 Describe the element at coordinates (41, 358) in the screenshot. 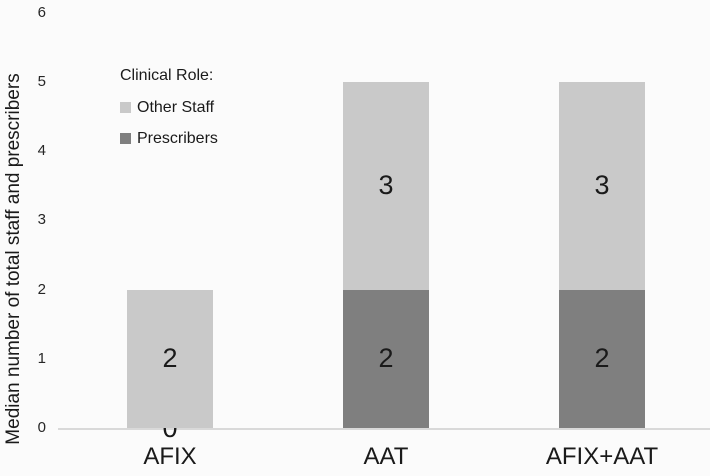

I see `y-tick-label: 1` at that location.